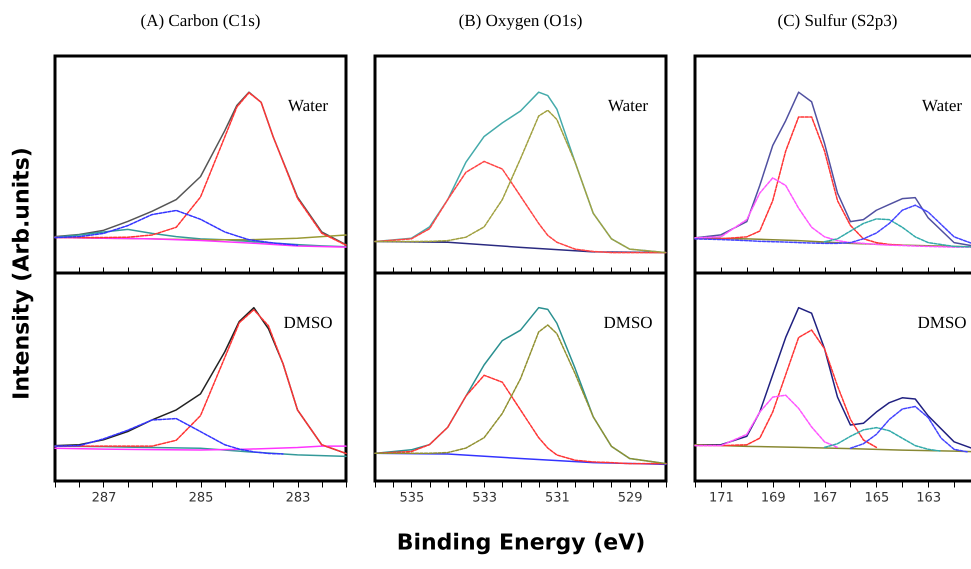 This screenshot has width=971, height=569. Describe the element at coordinates (929, 498) in the screenshot. I see `x-tick-label: 163` at that location.